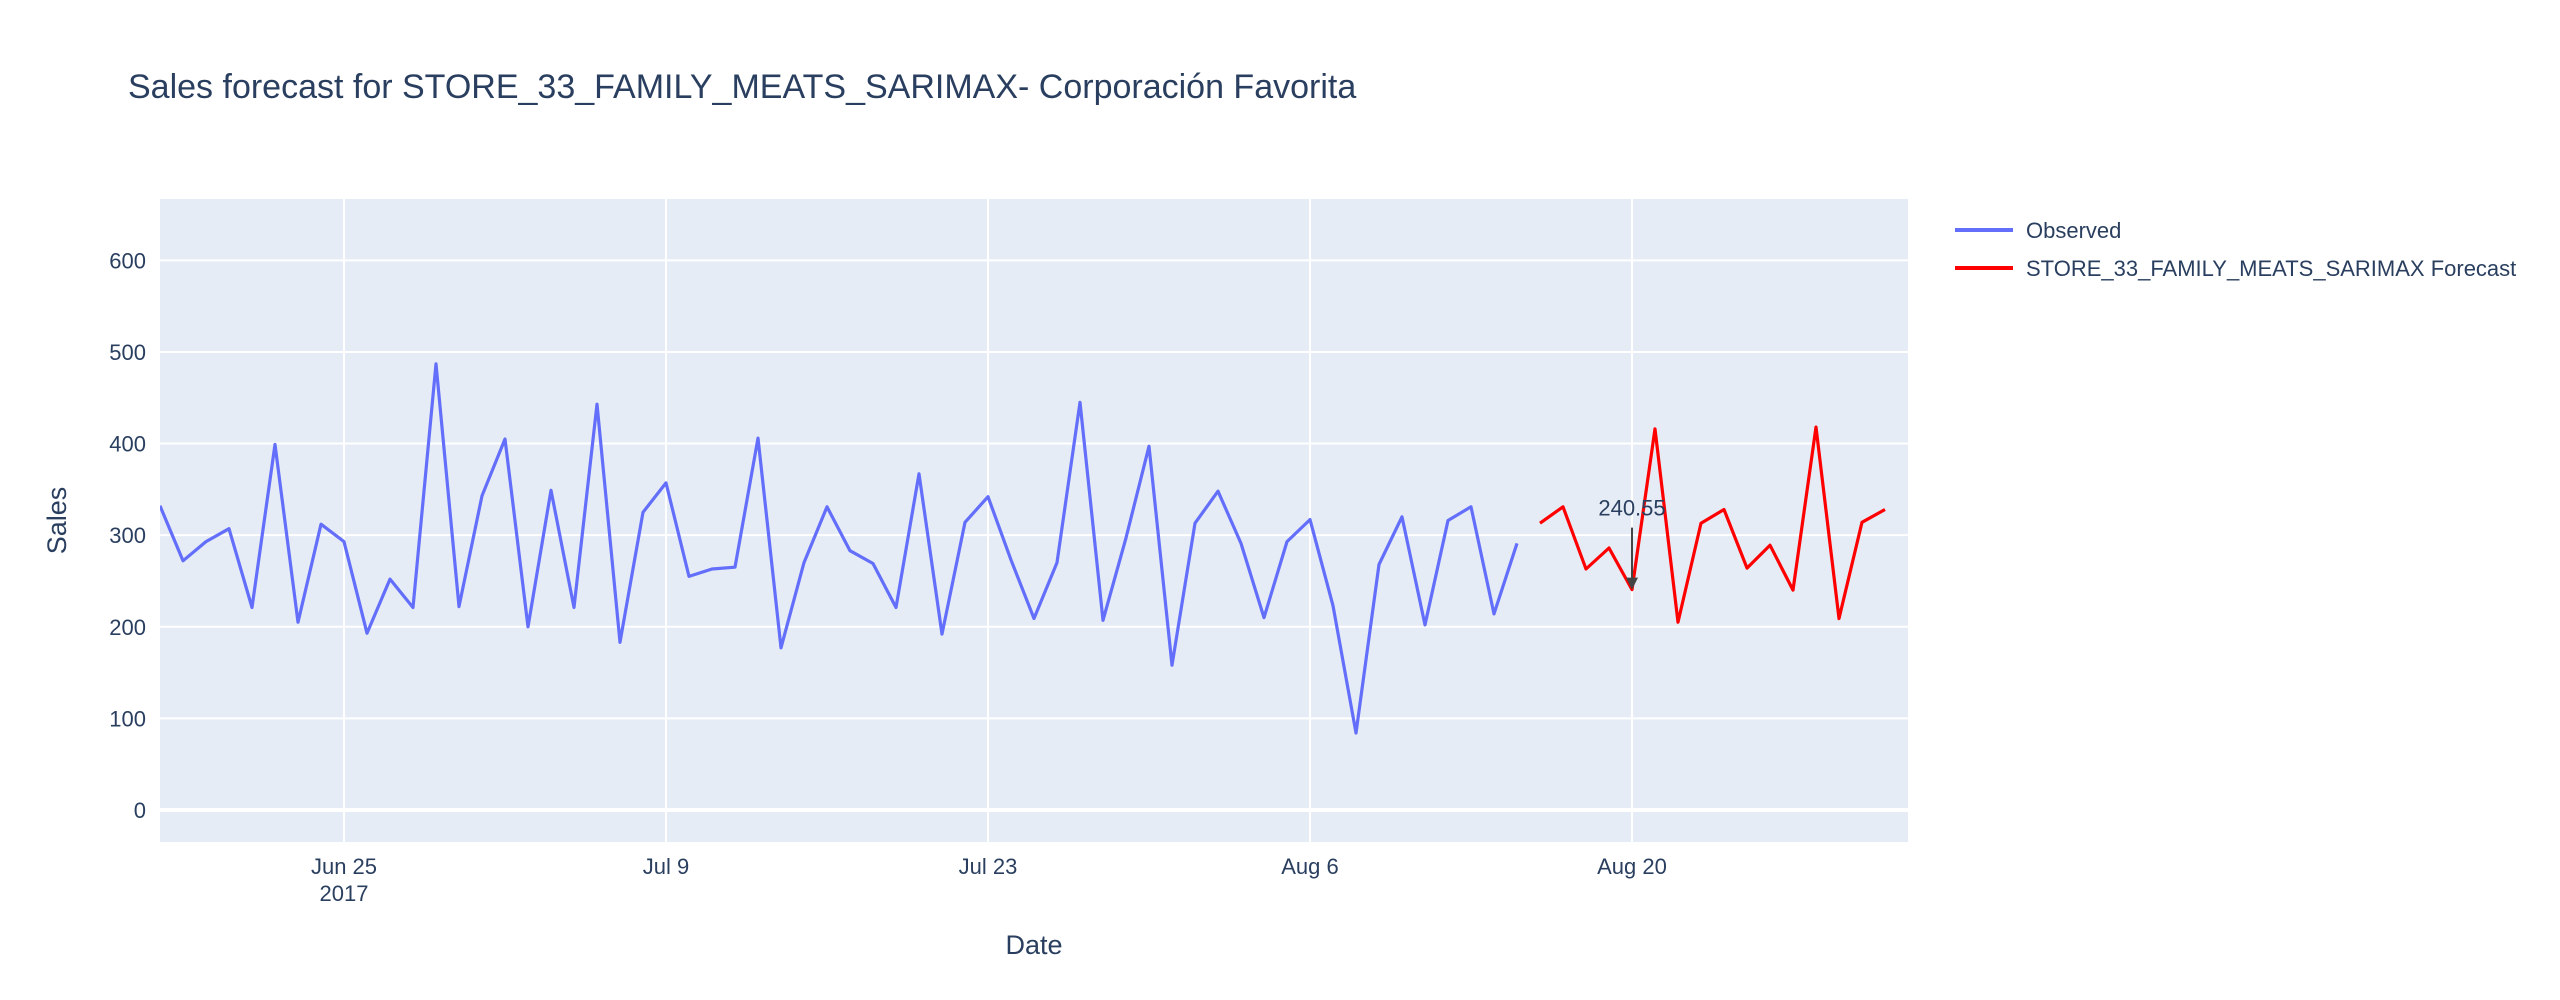 This screenshot has height=1000, width=2560. I want to click on legend-label: STORE_33_FAMILY_MEATS_SARIMAX Forecast, so click(2271, 268).